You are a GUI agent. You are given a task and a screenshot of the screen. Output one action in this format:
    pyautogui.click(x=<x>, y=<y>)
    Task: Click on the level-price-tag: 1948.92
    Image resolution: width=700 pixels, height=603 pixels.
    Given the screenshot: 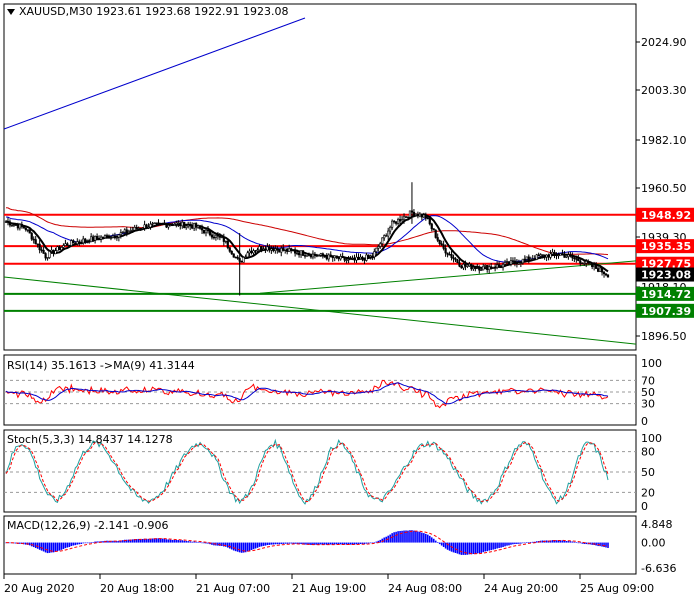 What is the action you would take?
    pyautogui.click(x=666, y=215)
    